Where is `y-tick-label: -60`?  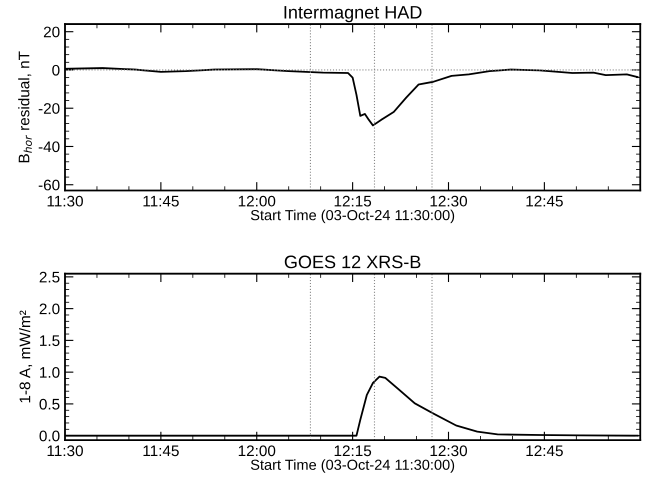 y-tick-label: -60 is located at coordinates (49, 185).